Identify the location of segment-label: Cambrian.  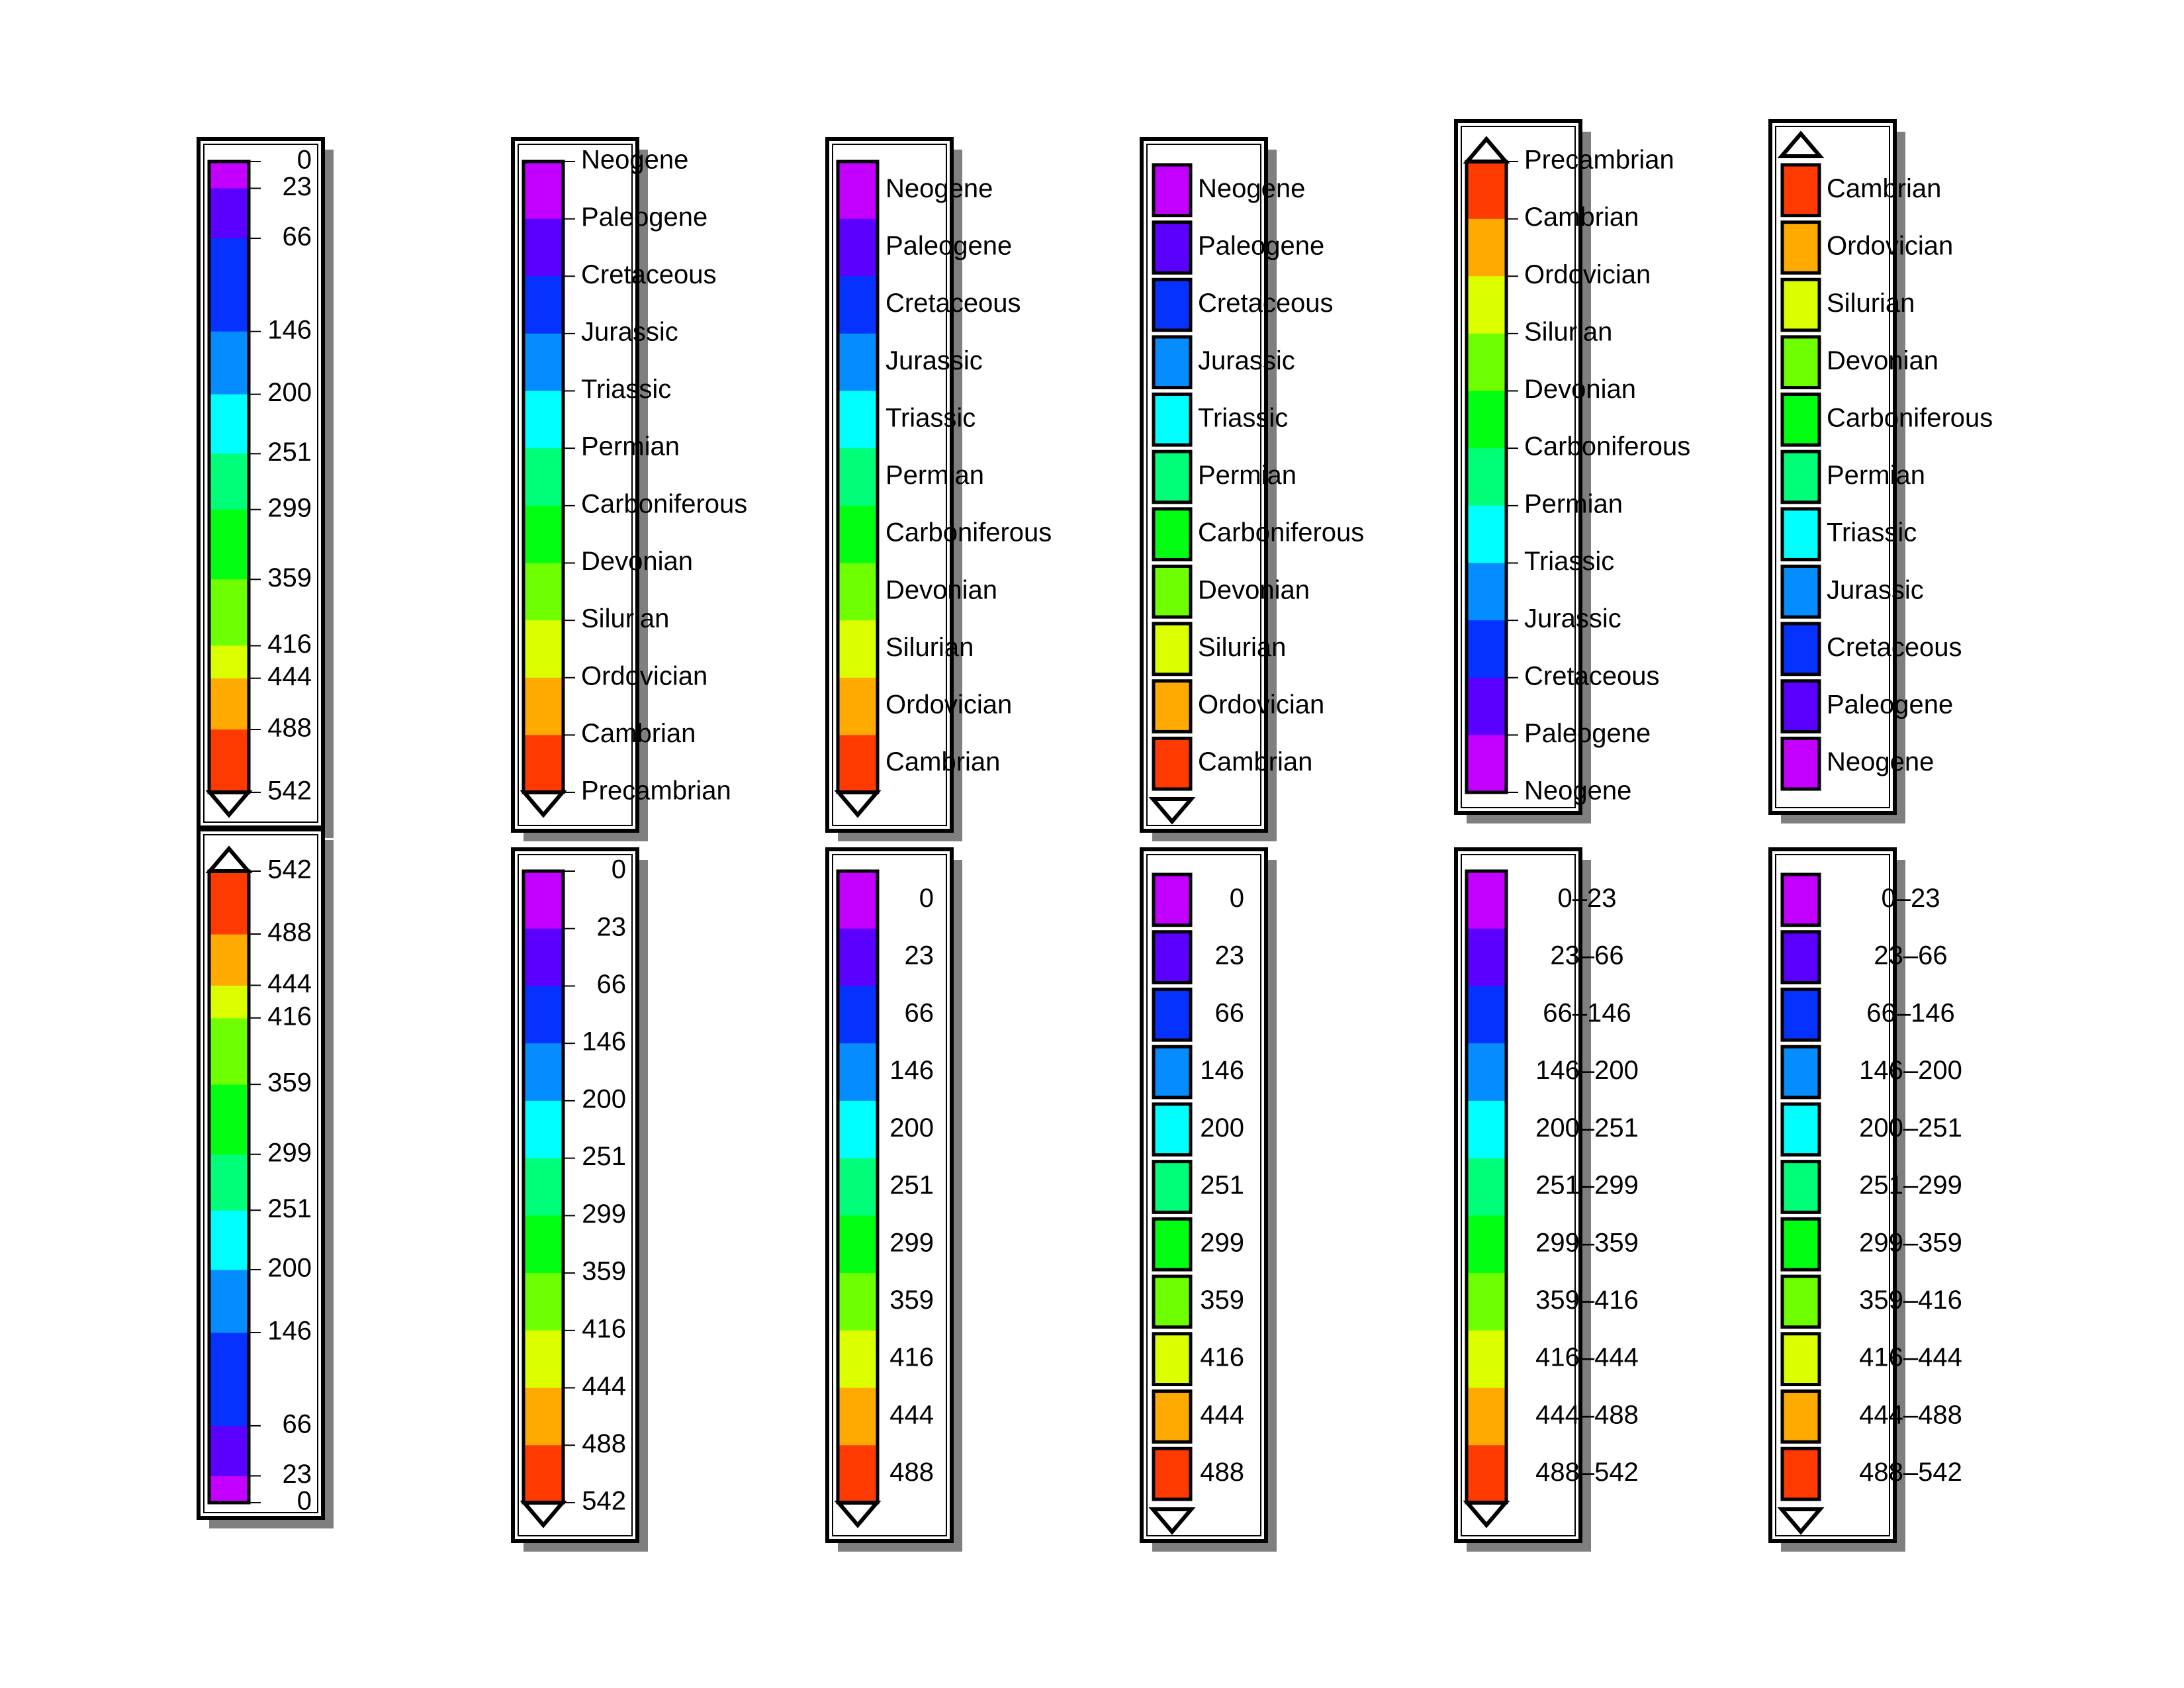
(943, 761).